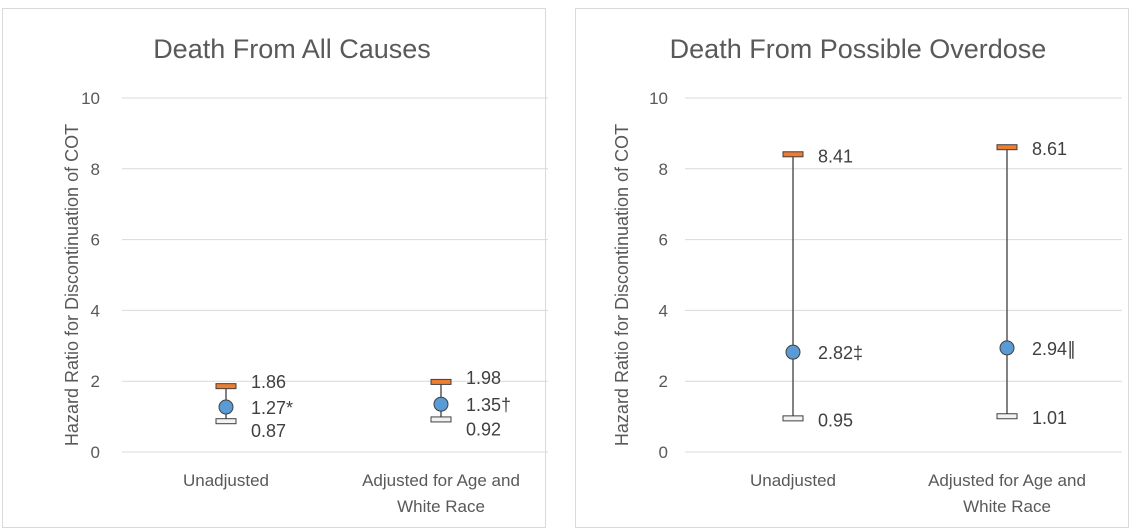 Image resolution: width=1131 pixels, height=530 pixels. I want to click on chart2-y-axis-label: Hazard Ratio for Discontinuation of COT, so click(622, 285).